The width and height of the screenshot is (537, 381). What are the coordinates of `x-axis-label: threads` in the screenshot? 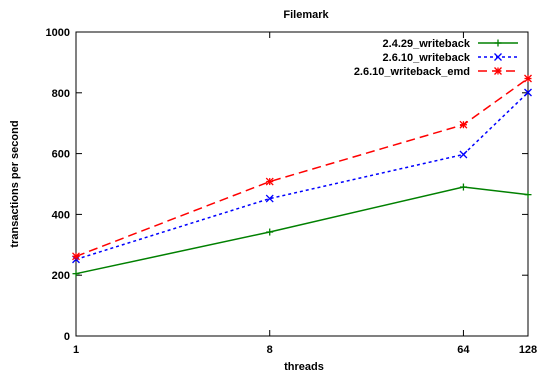 It's located at (304, 367).